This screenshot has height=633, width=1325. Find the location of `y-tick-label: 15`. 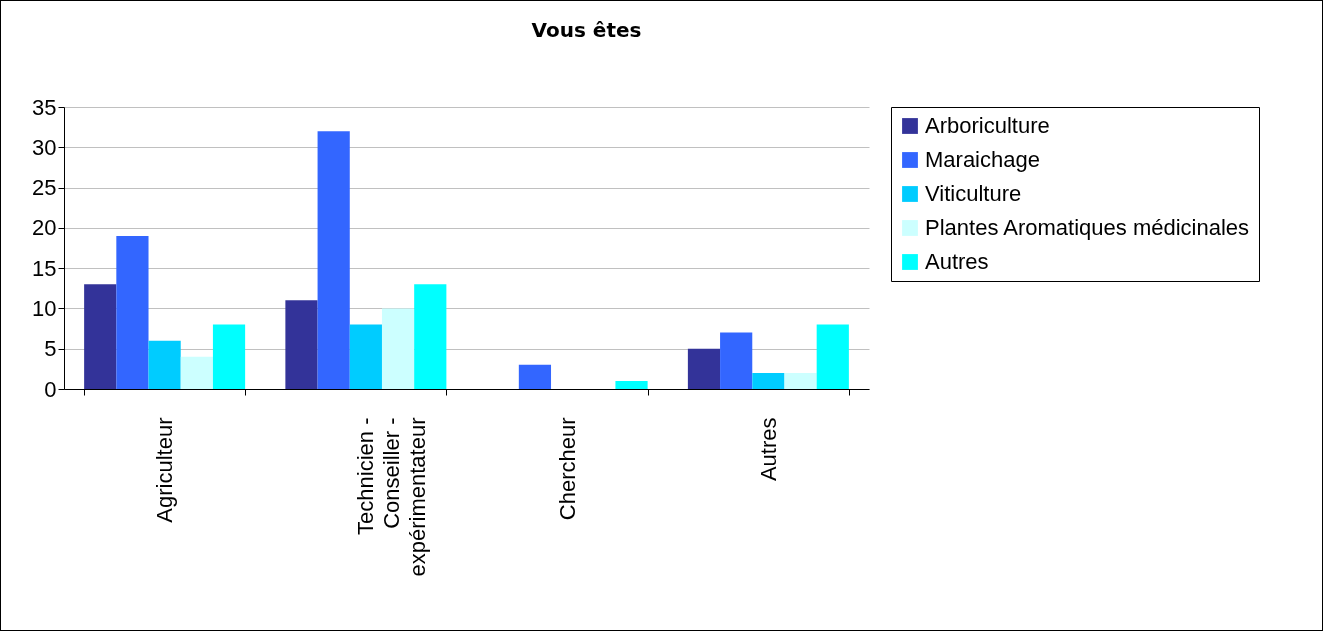

y-tick-label: 15 is located at coordinates (44, 268).